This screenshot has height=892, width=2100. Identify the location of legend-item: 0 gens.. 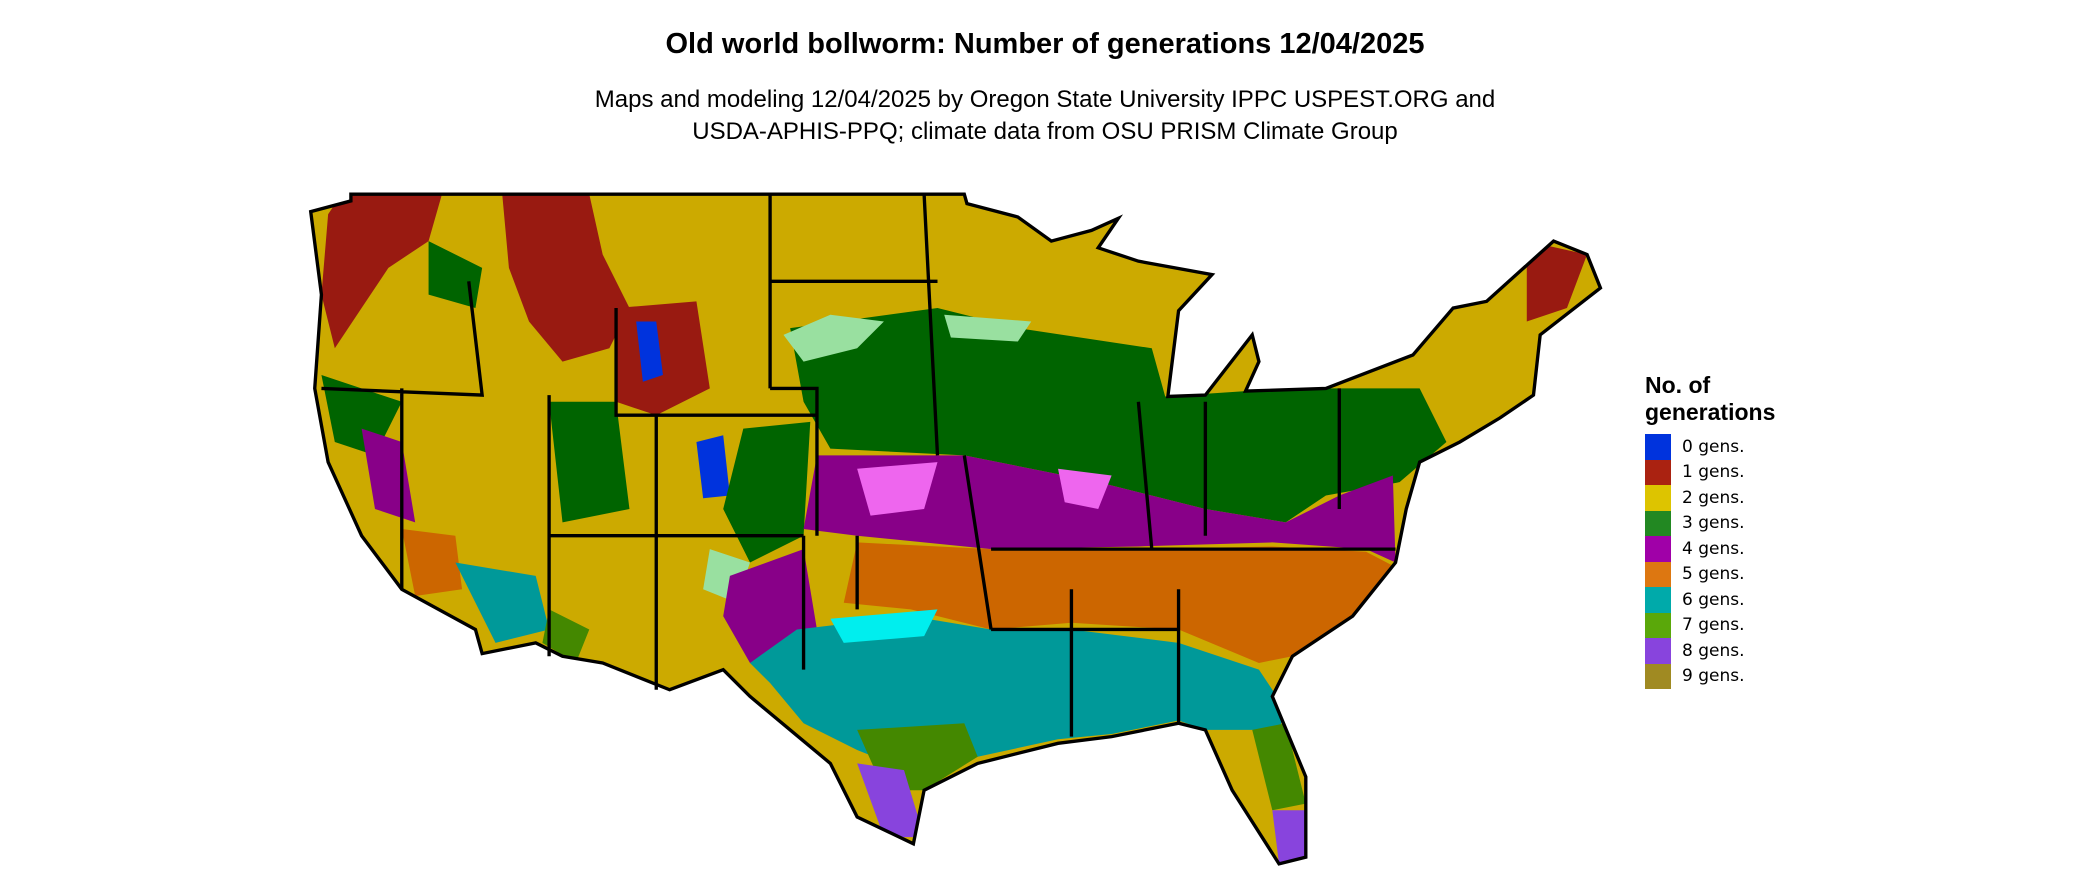
(1710, 447).